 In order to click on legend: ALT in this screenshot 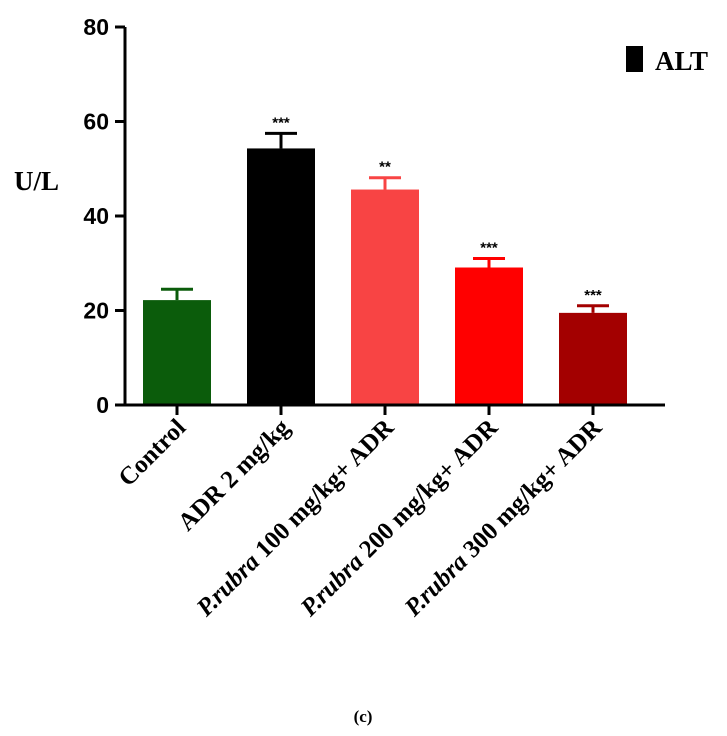, I will do `click(667, 61)`.